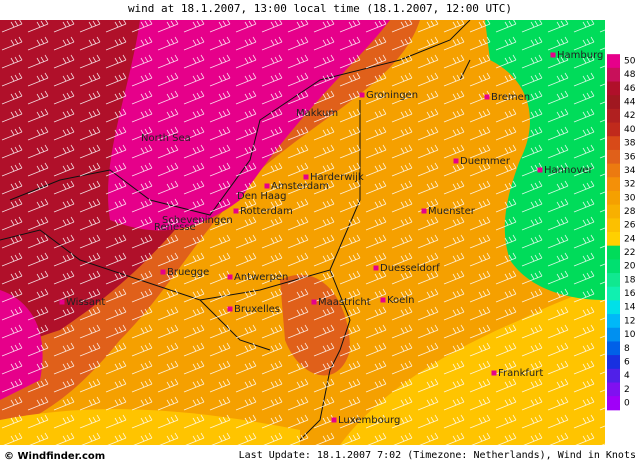  What do you see at coordinates (188, 272) in the screenshot?
I see `city-label: Bruegge` at bounding box center [188, 272].